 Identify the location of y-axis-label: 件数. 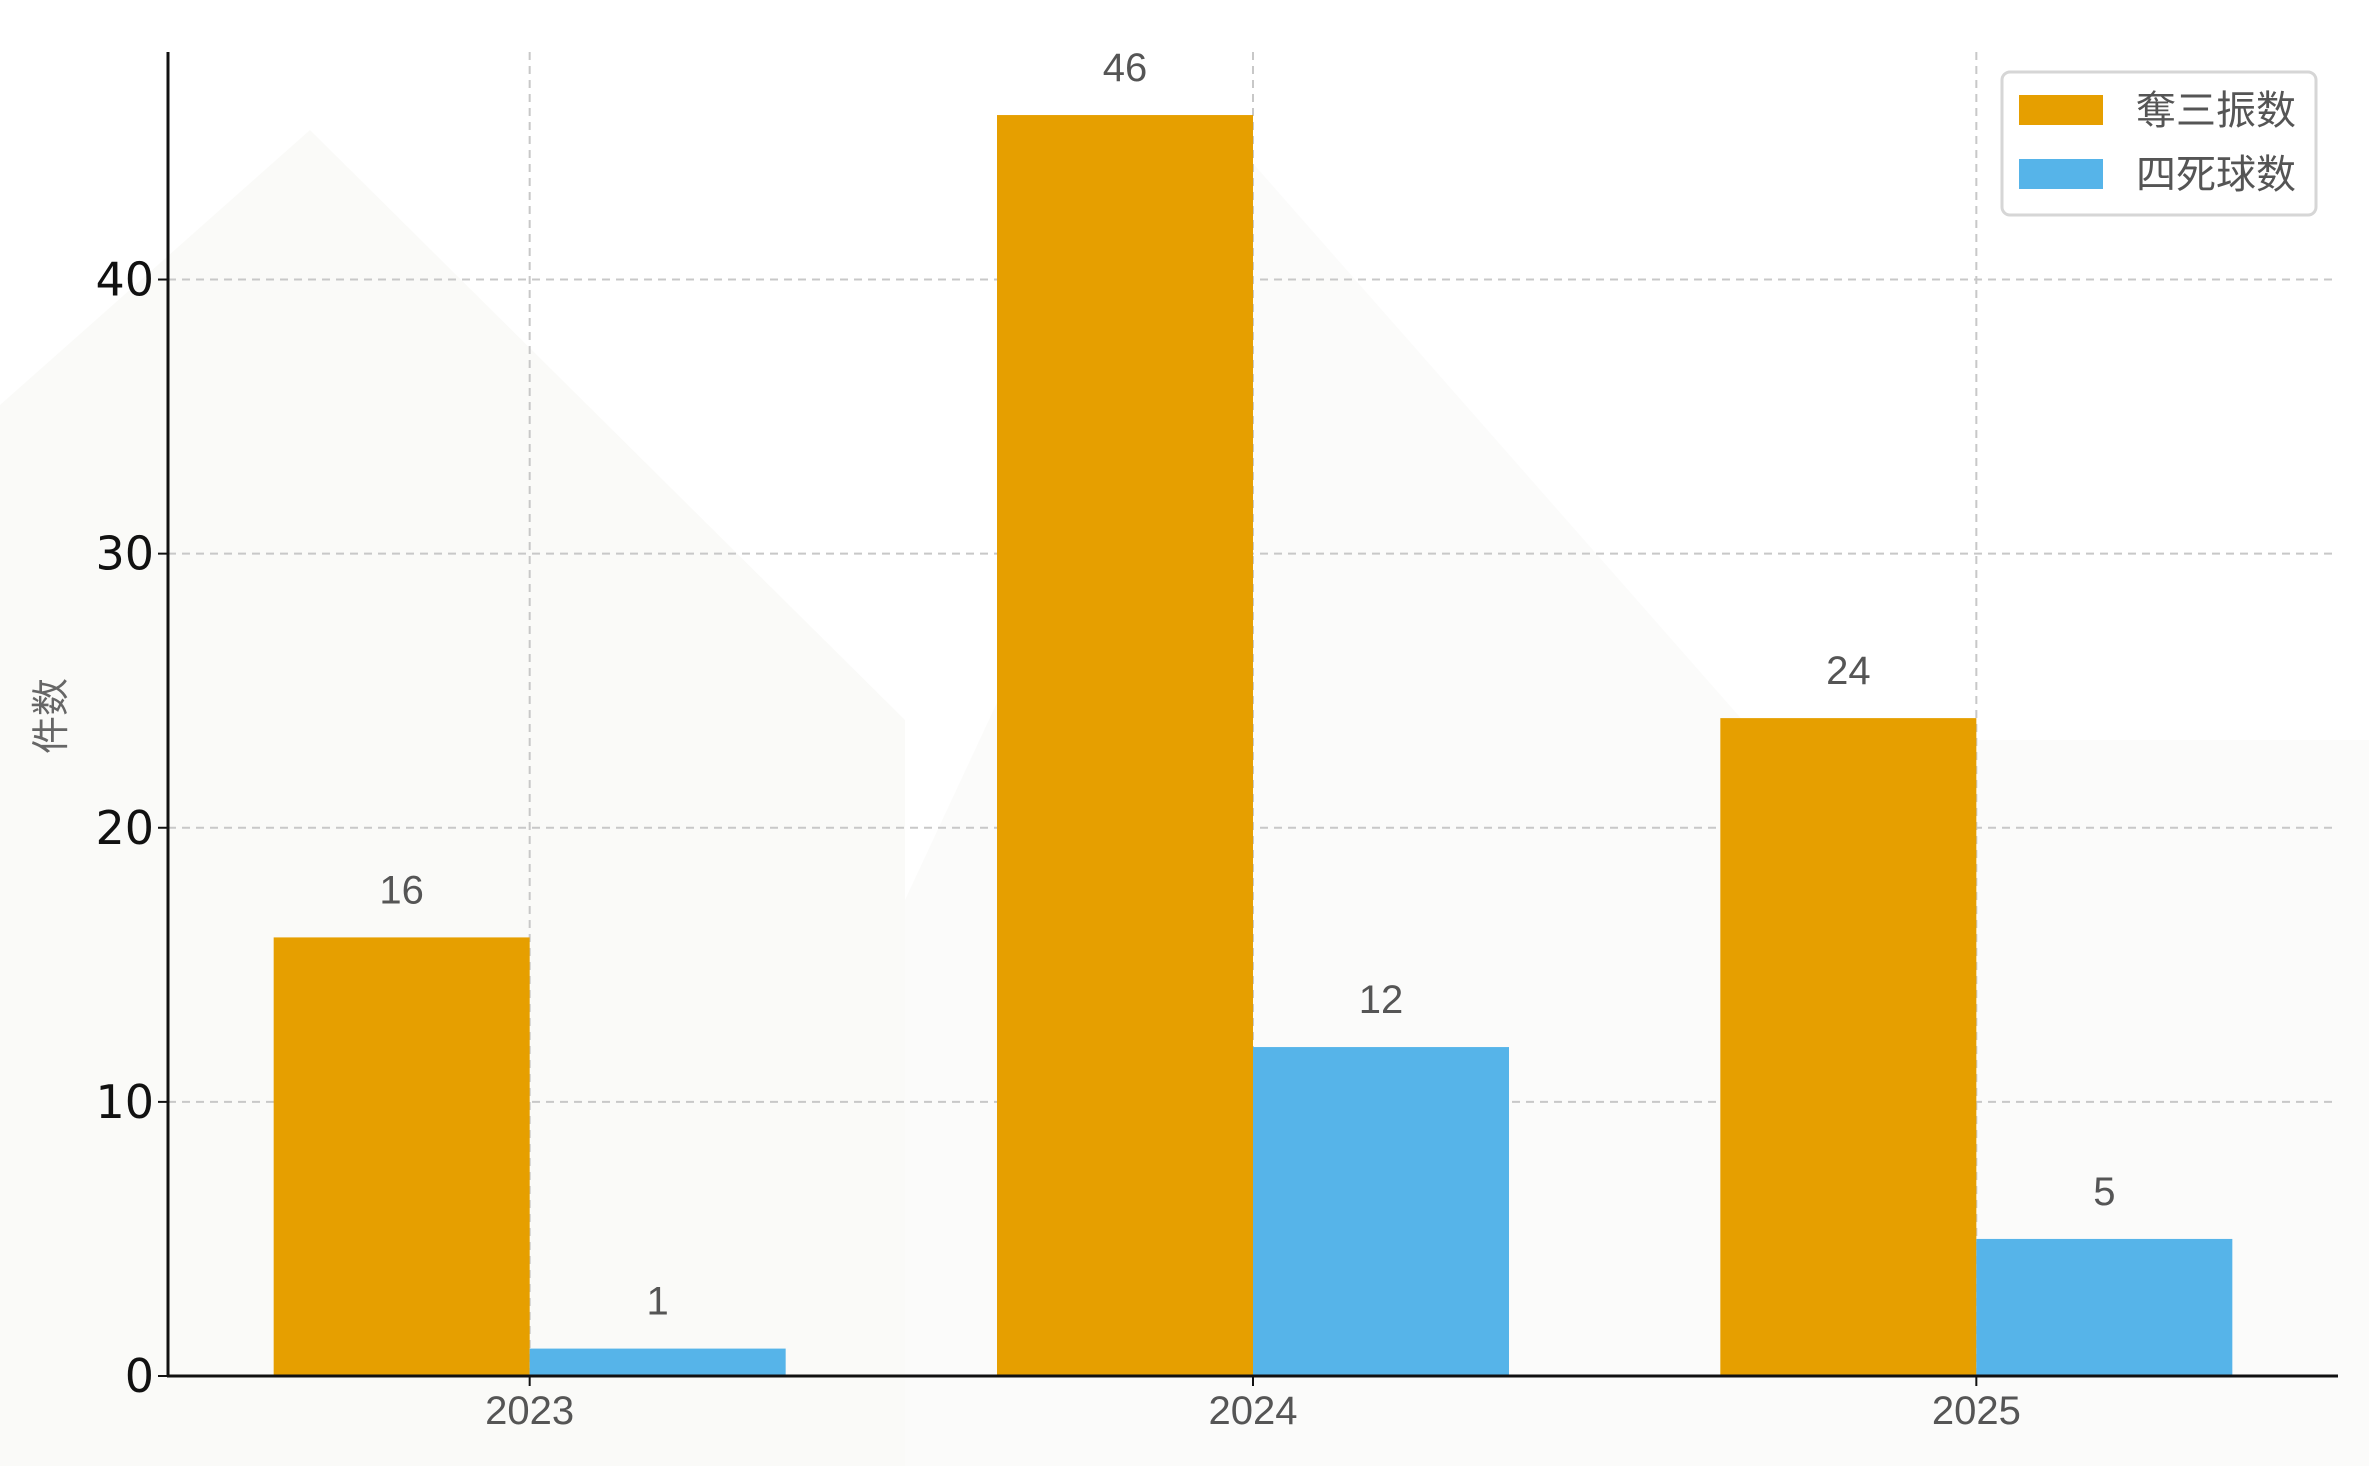
(51, 716).